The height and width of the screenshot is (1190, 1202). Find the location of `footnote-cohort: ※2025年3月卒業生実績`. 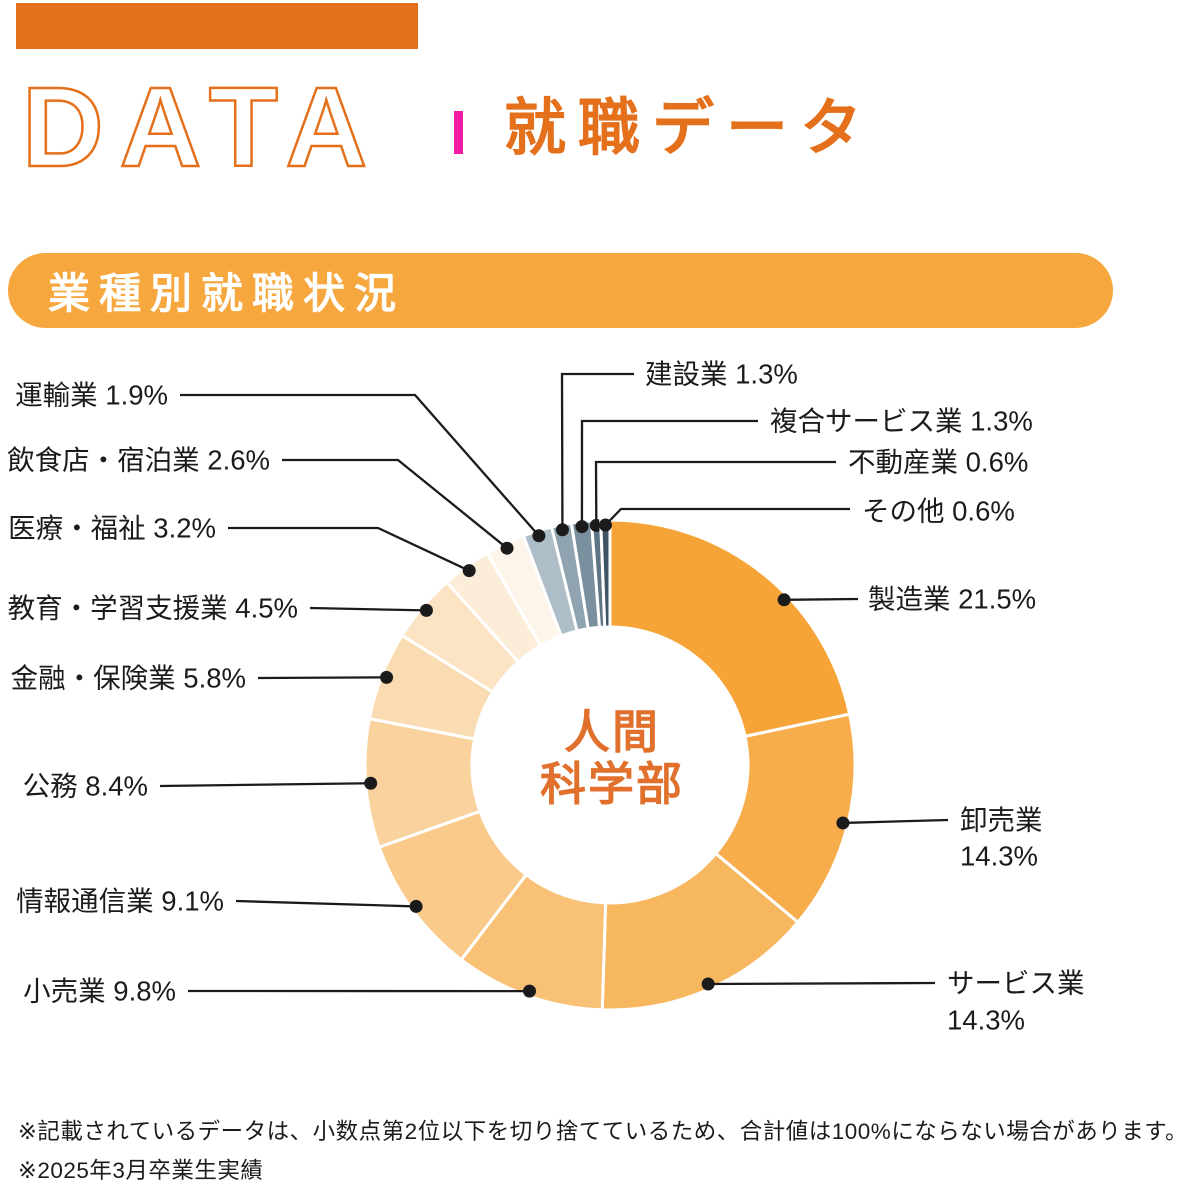

footnote-cohort: ※2025年3月卒業生実績 is located at coordinates (603, 1170).